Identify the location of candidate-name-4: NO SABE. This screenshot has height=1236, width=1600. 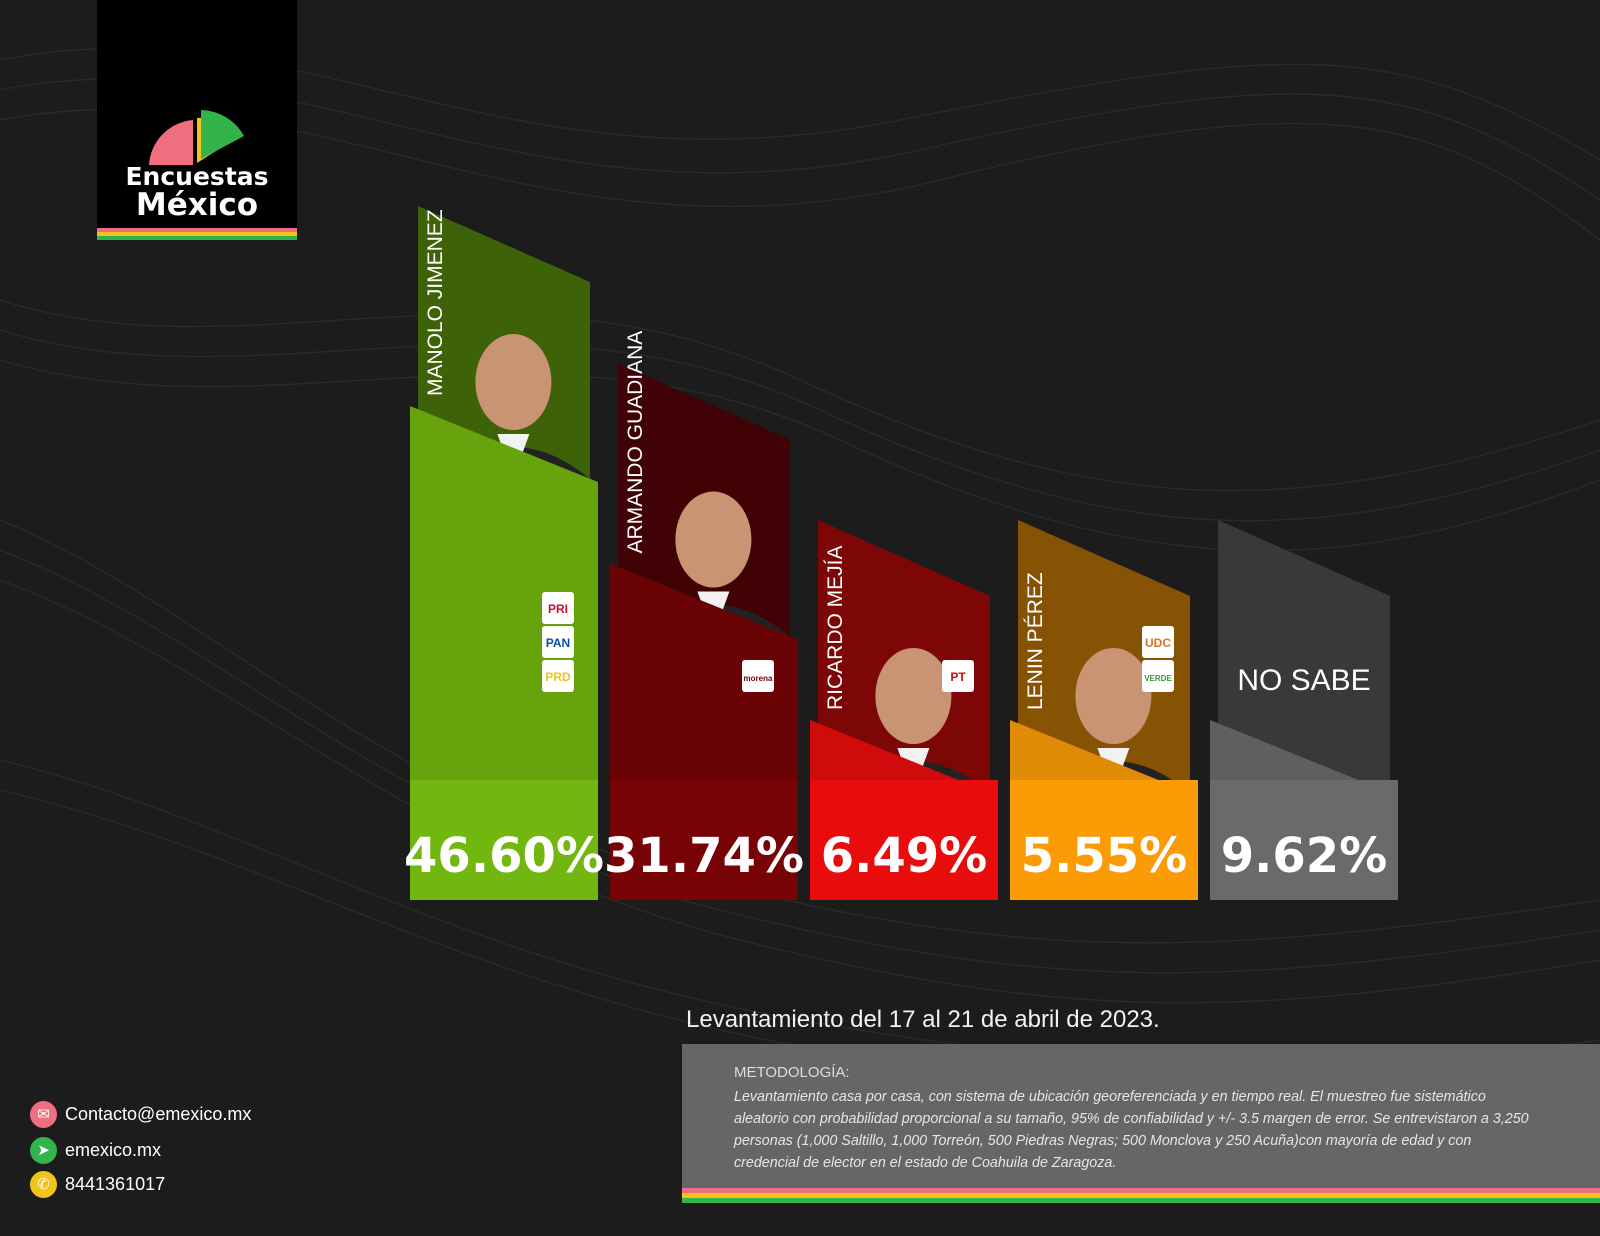
(1303, 680).